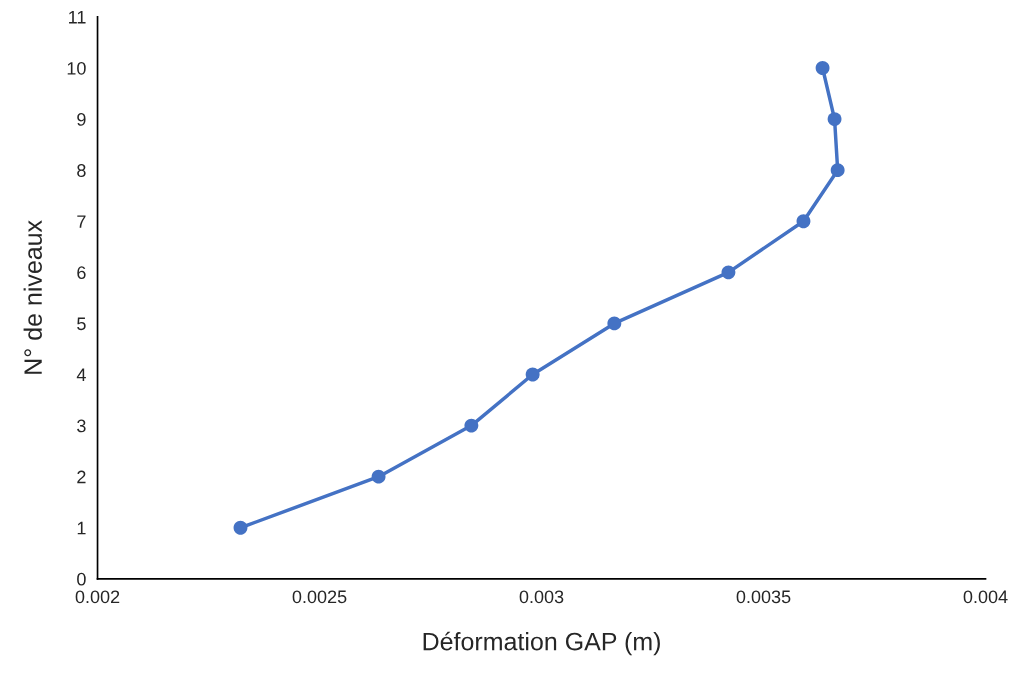 This screenshot has width=1016, height=677. What do you see at coordinates (985, 597) in the screenshot?
I see `x-tick-label: 0.004` at bounding box center [985, 597].